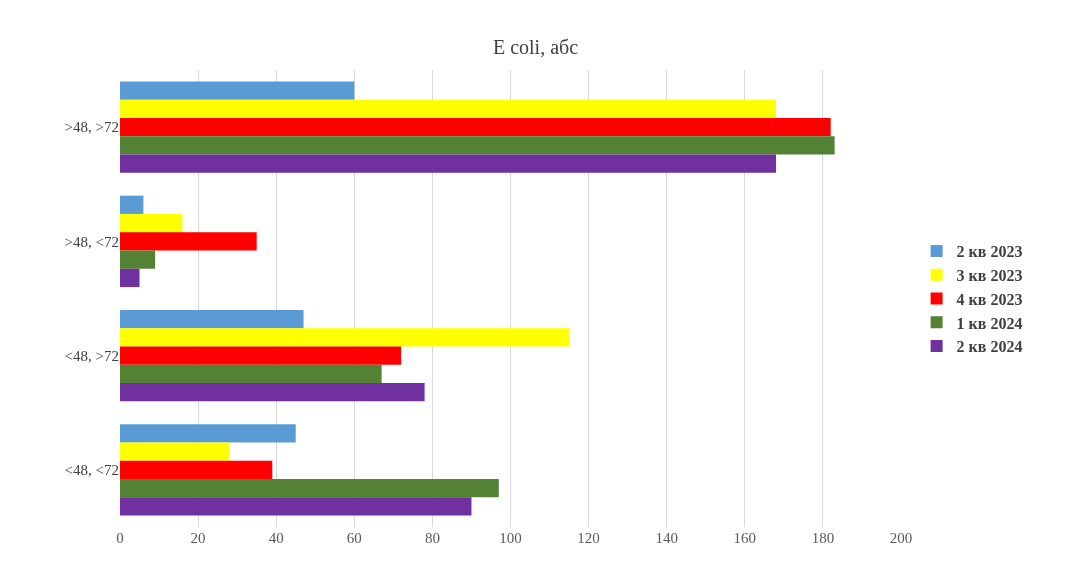 The height and width of the screenshot is (572, 1071). I want to click on y-tick-label: >48, >72, so click(91, 127).